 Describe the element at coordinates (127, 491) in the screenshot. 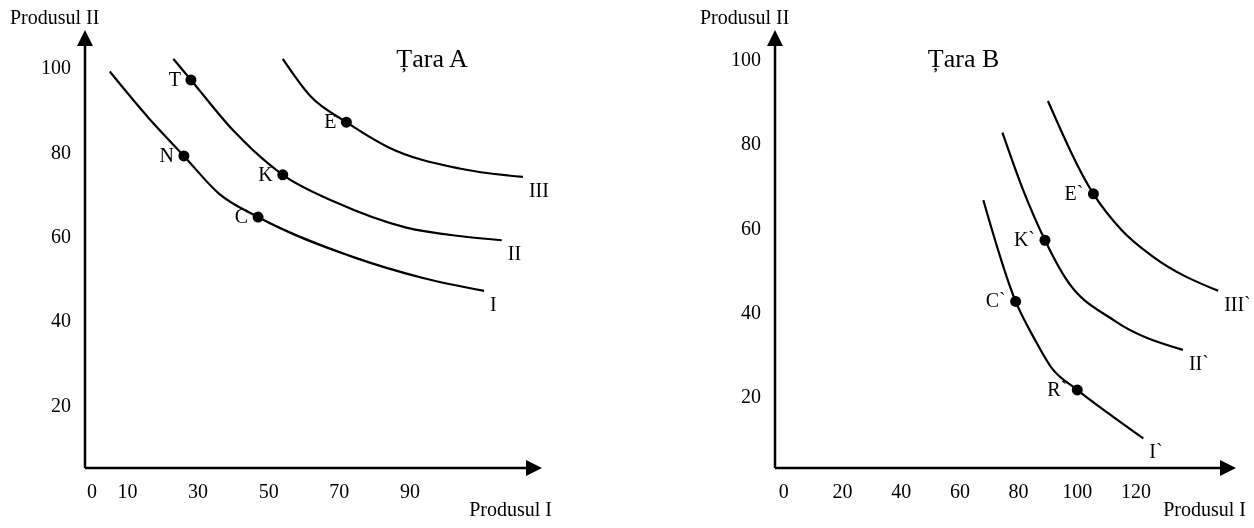

I see `x-tick-label: 10` at that location.